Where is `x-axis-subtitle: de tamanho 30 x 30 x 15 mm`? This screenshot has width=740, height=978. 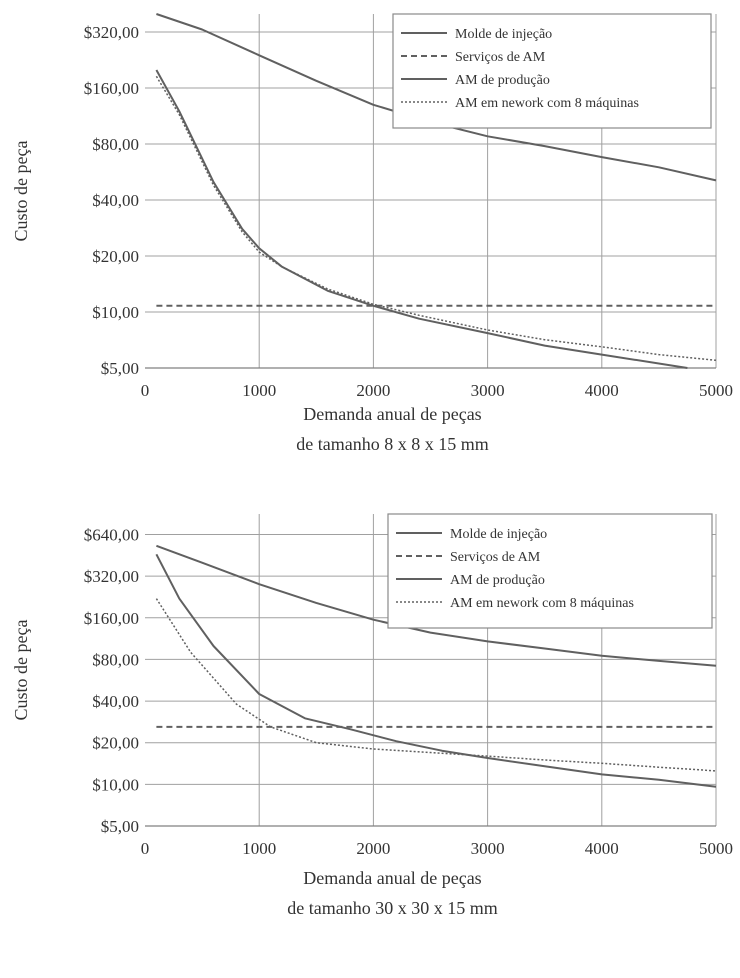
x-axis-subtitle: de tamanho 30 x 30 x 15 mm is located at coordinates (392, 908).